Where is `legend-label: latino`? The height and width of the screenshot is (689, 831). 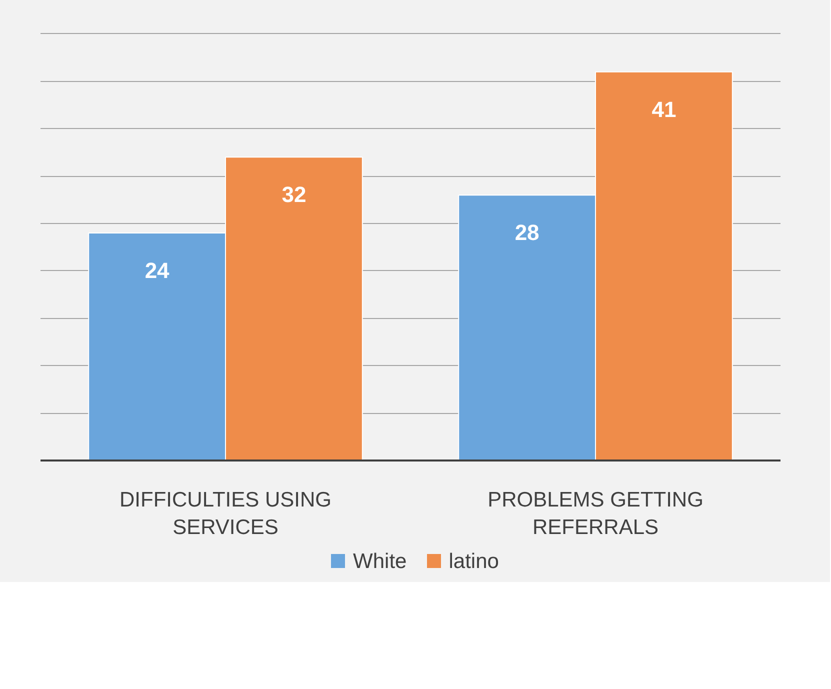 legend-label: latino is located at coordinates (473, 562).